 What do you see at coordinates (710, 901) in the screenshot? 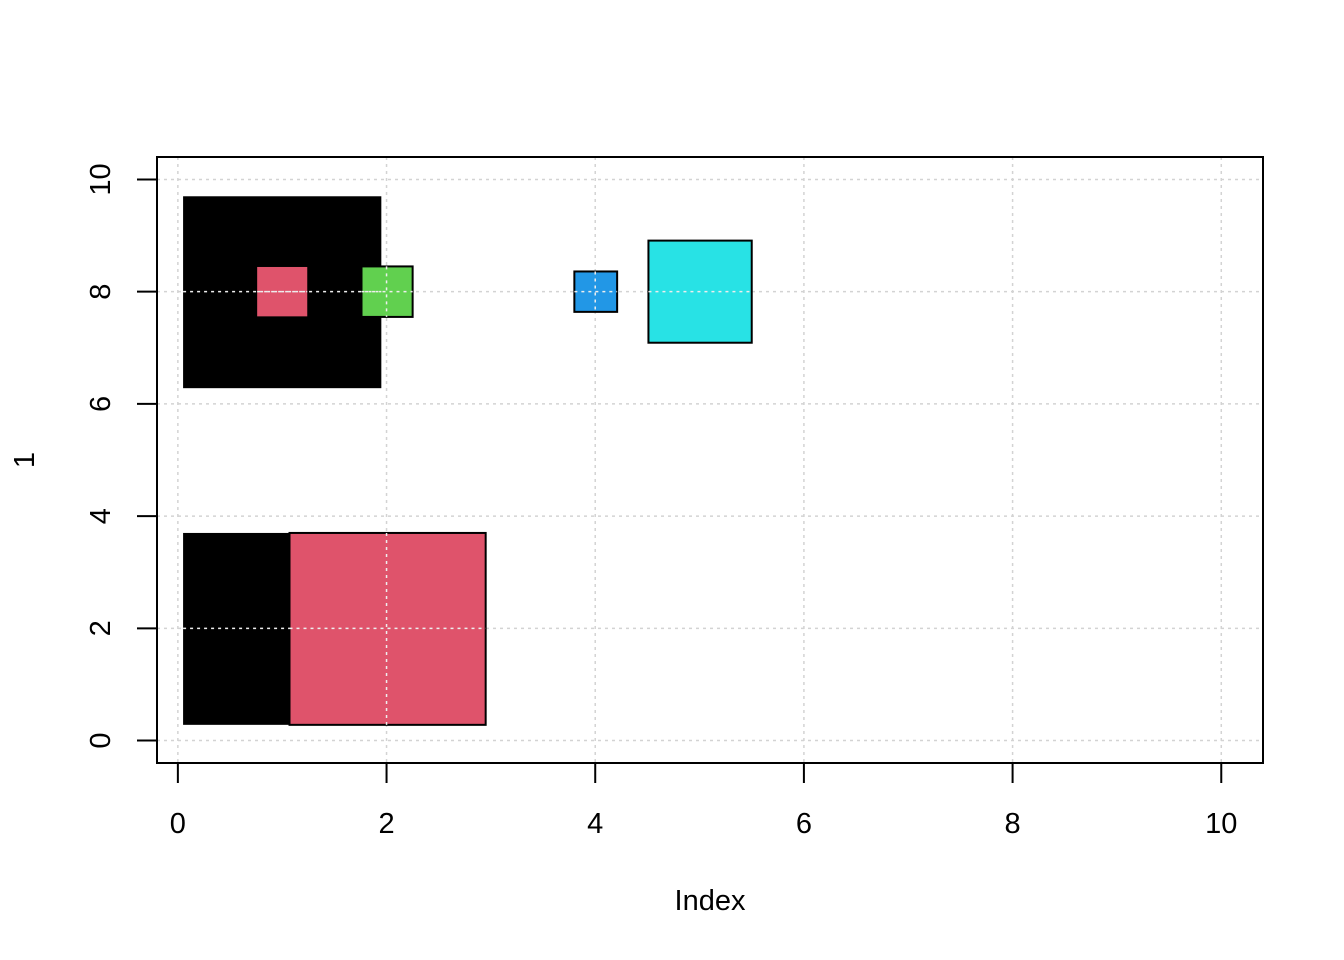
I see `x-axis-title: Index` at bounding box center [710, 901].